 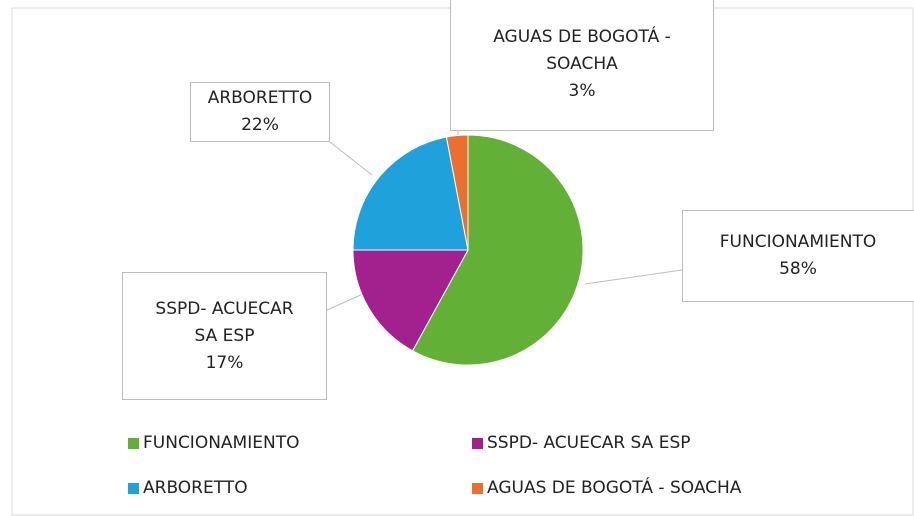 What do you see at coordinates (195, 488) in the screenshot?
I see `legend-label: ARBORETTO` at bounding box center [195, 488].